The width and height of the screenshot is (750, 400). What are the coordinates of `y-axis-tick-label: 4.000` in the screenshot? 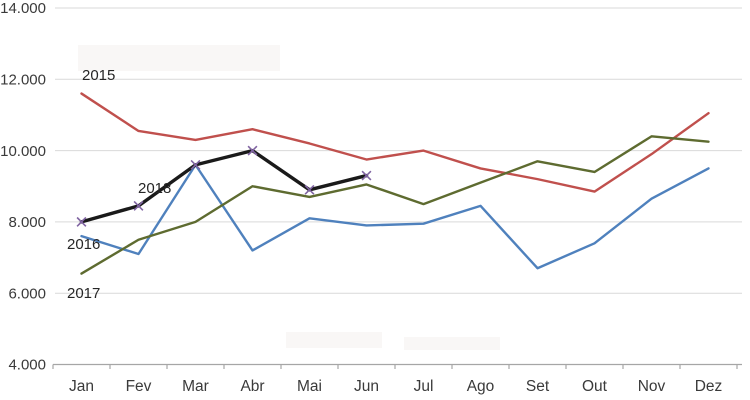 It's located at (27, 365).